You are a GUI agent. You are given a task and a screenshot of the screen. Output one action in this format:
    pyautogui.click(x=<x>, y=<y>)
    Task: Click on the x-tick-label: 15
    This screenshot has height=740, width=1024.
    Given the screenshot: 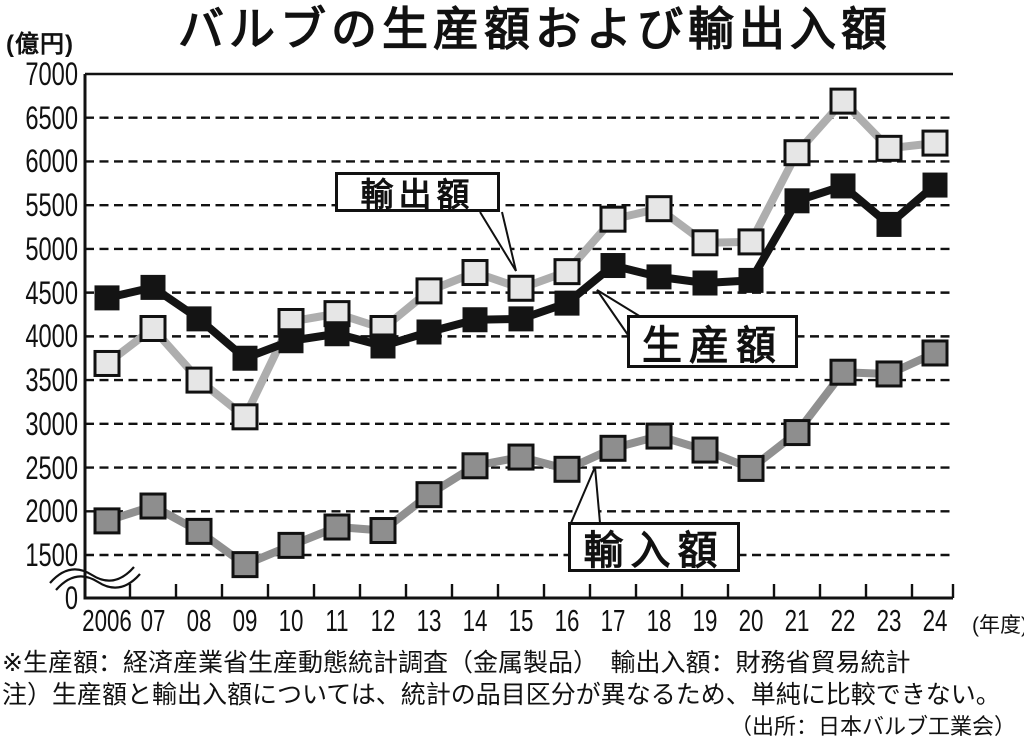 What is the action you would take?
    pyautogui.click(x=521, y=620)
    